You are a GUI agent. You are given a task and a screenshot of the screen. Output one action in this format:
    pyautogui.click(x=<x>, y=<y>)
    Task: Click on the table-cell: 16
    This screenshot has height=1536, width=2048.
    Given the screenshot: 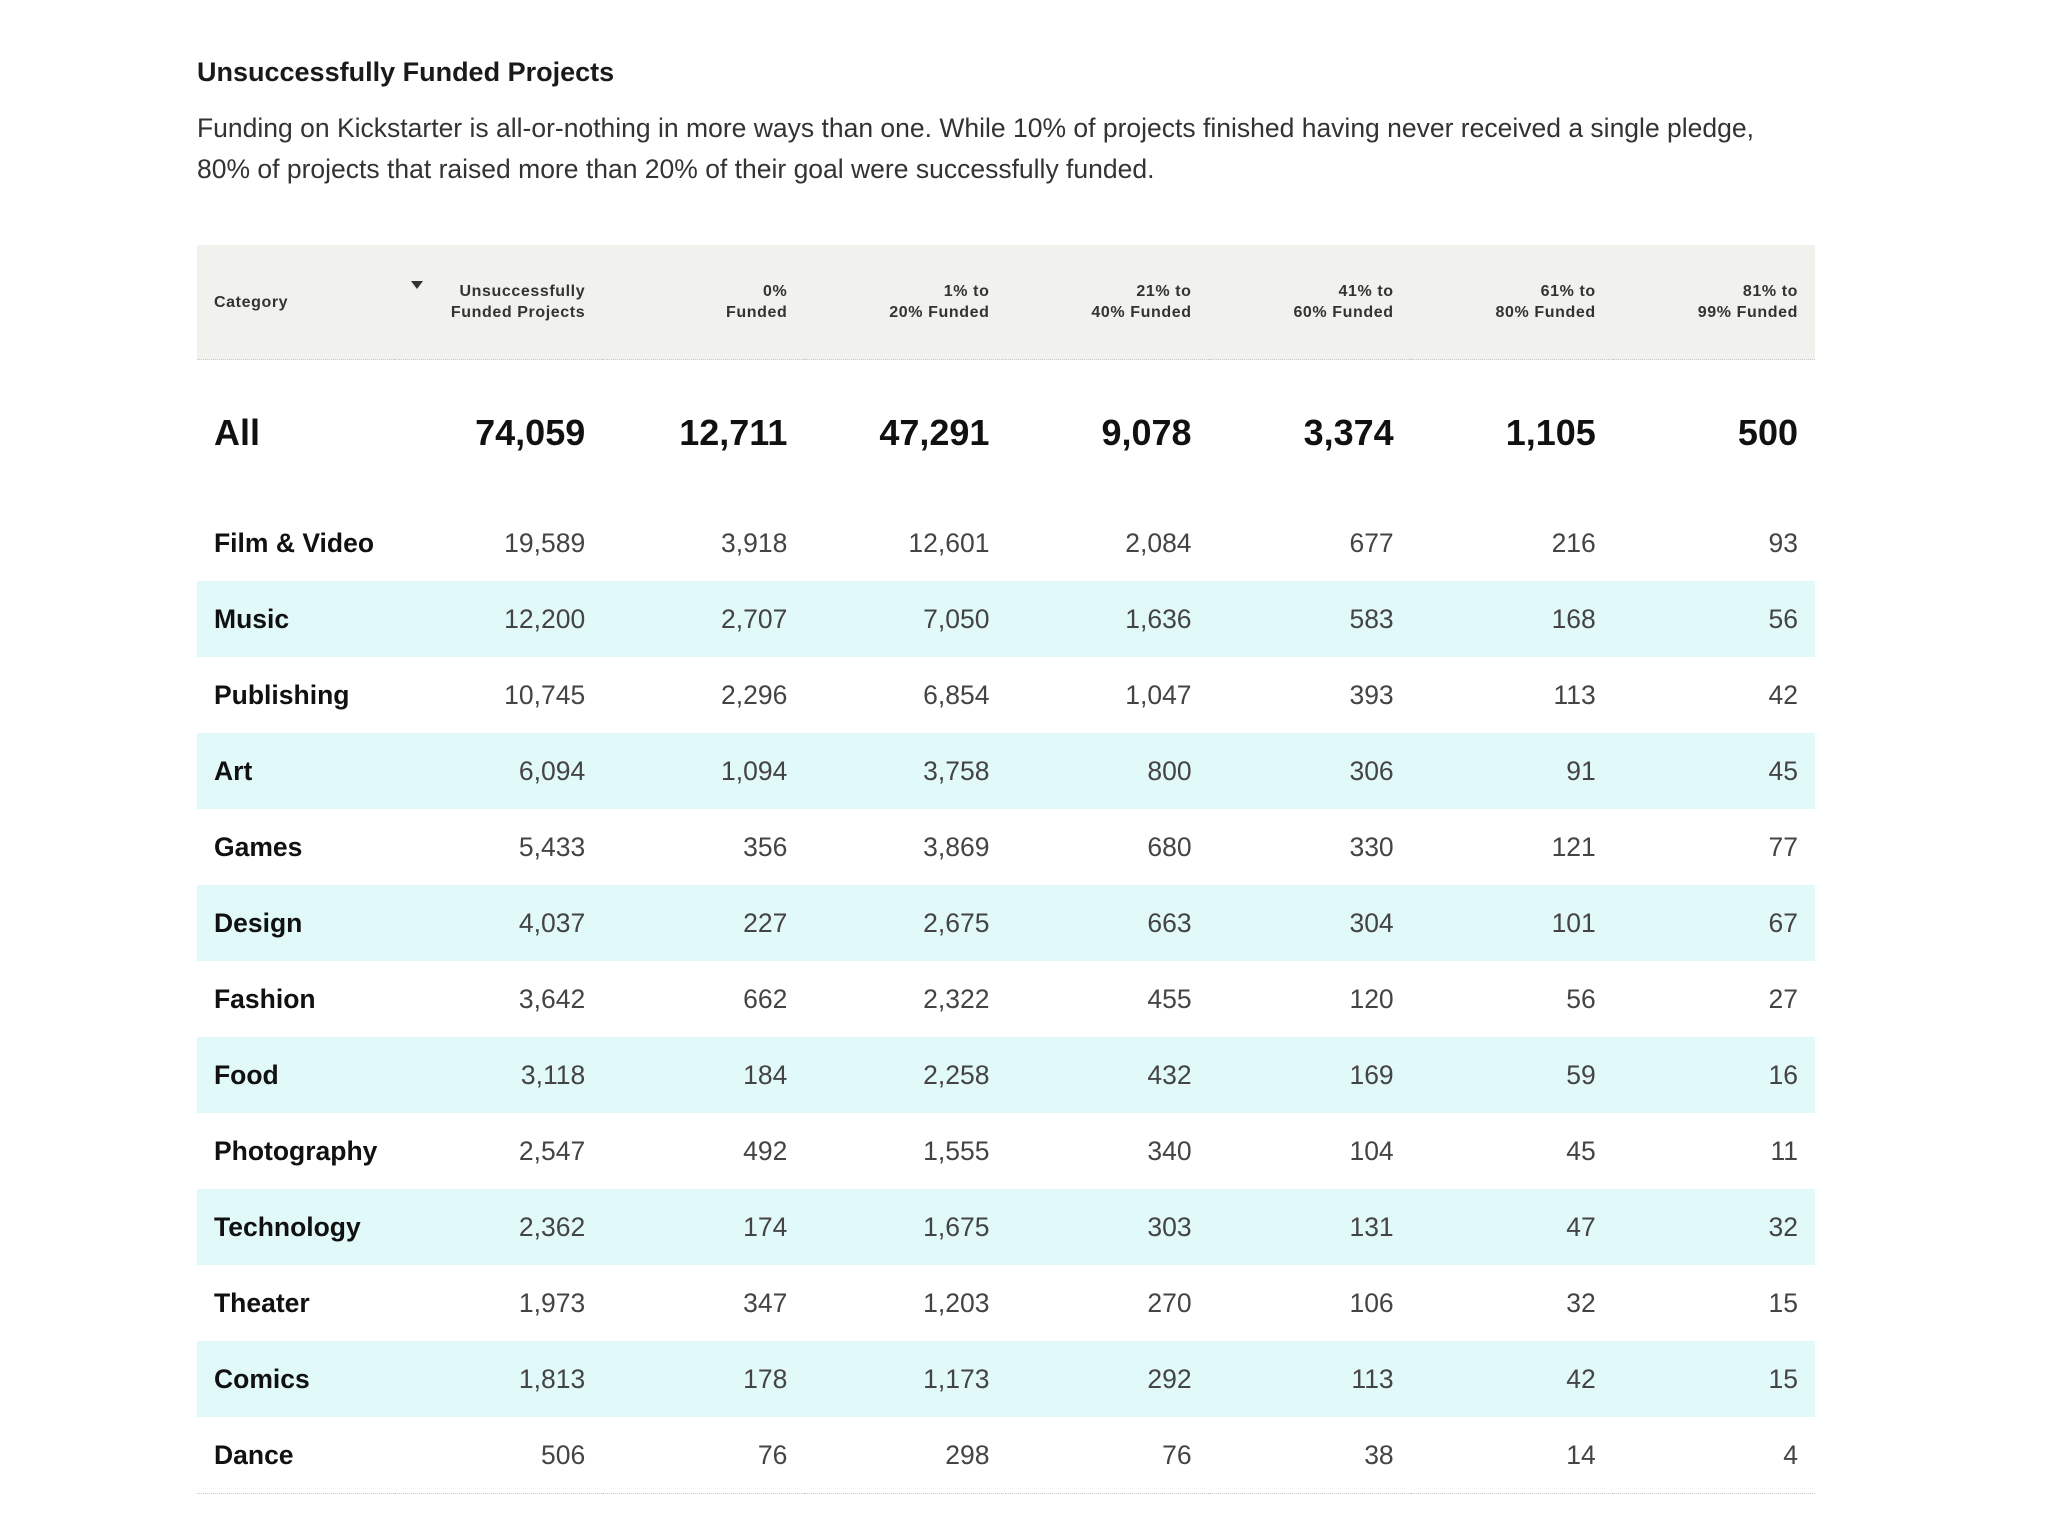 What is the action you would take?
    pyautogui.click(x=1713, y=1075)
    